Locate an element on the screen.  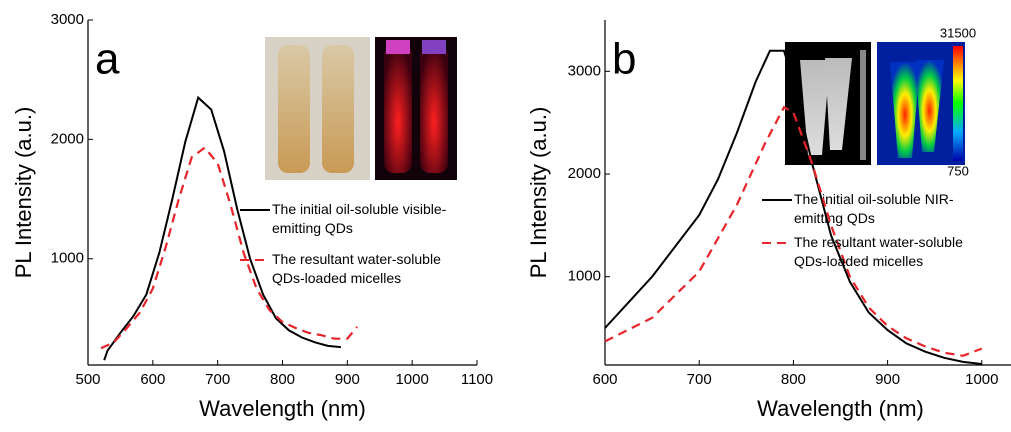
legend-label: The initial oil-soluble NIR-emitting QDs is located at coordinates (874, 208).